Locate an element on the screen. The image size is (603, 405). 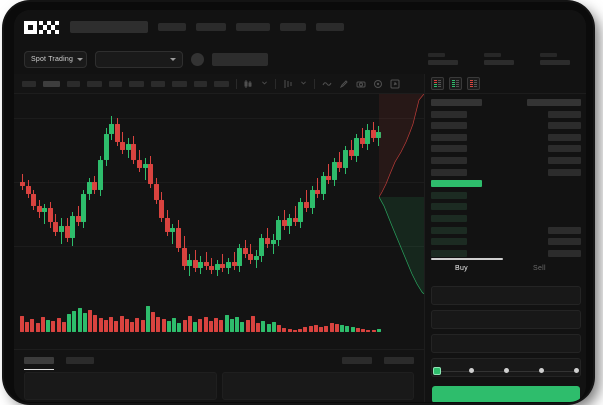
settings-icon is located at coordinates (378, 84).